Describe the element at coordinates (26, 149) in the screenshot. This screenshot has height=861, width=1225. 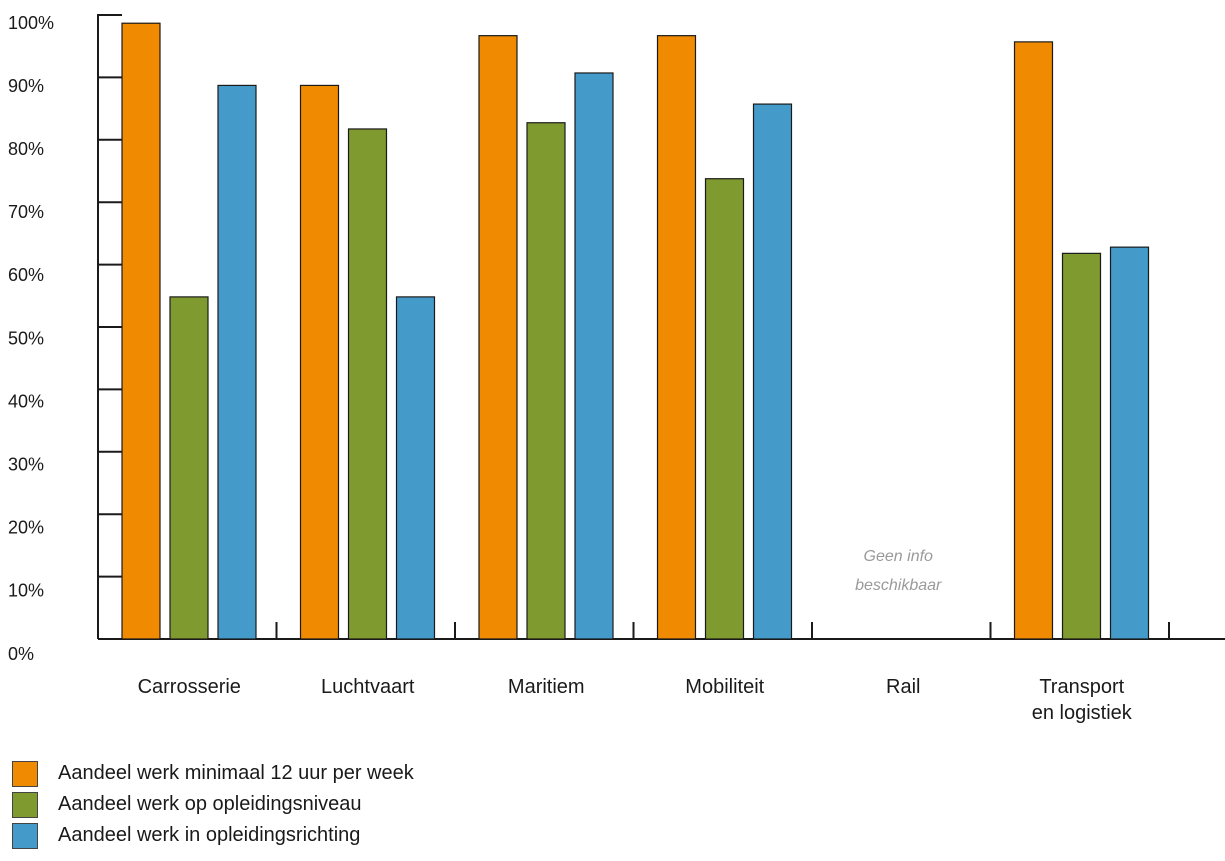
I see `y-tick-label: 80%` at that location.